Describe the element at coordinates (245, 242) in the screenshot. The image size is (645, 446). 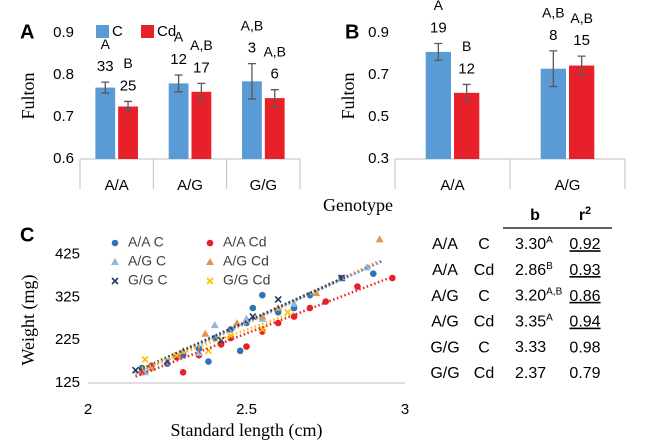
I see `legend-label: A/A Cd` at that location.